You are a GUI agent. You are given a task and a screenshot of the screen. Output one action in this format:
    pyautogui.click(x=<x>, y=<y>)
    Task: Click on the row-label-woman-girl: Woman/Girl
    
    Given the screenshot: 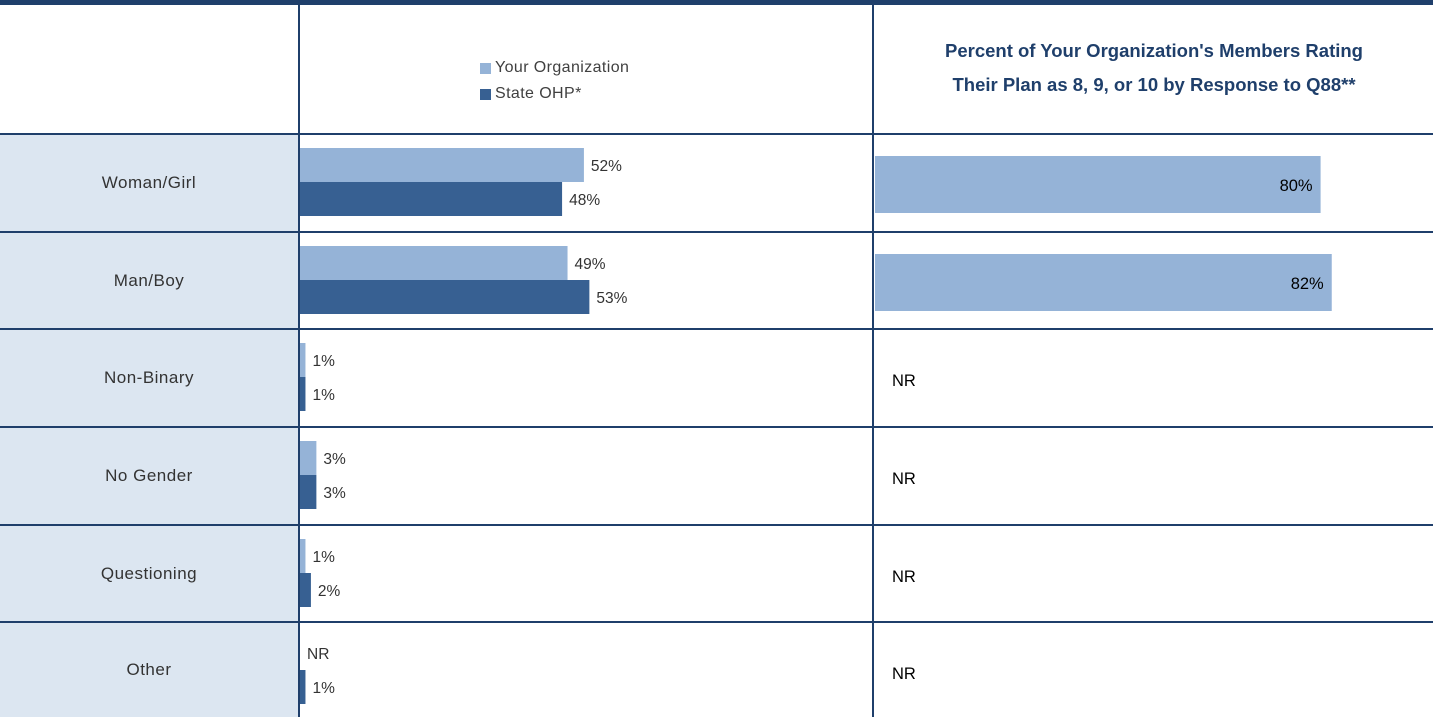 What is the action you would take?
    pyautogui.click(x=149, y=183)
    